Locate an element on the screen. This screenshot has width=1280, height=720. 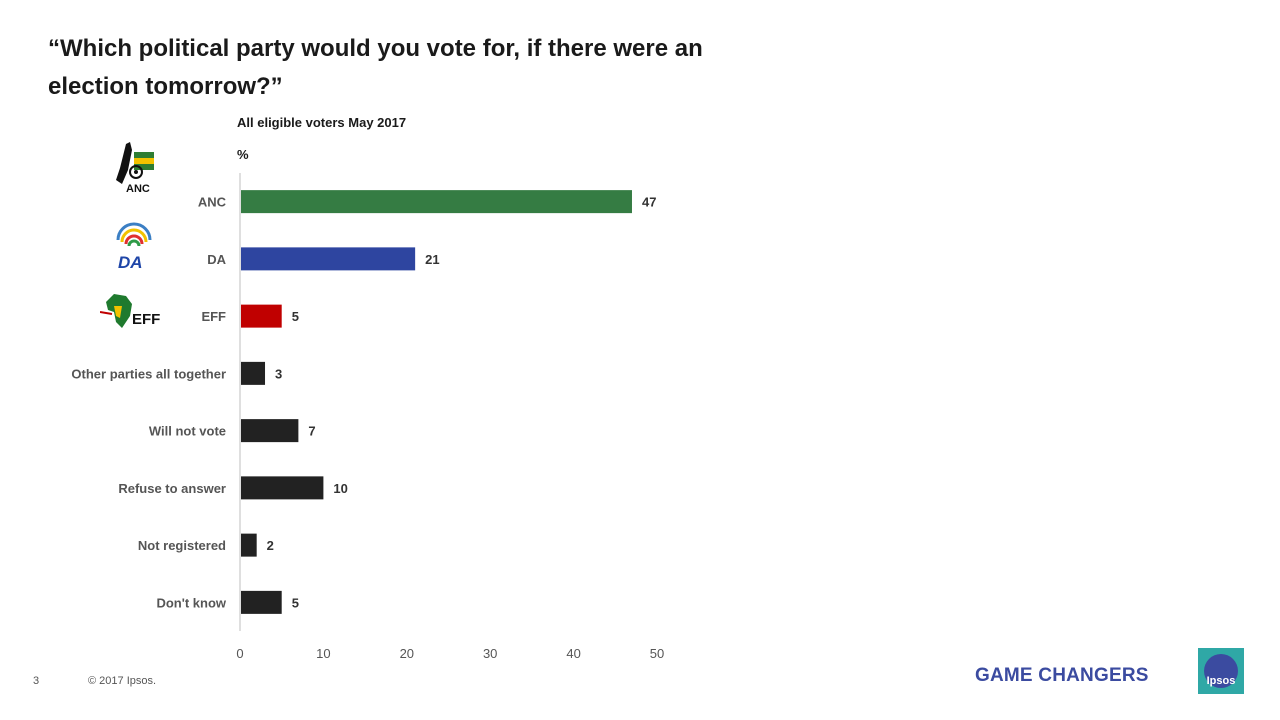
category-label: EFF is located at coordinates (213, 316).